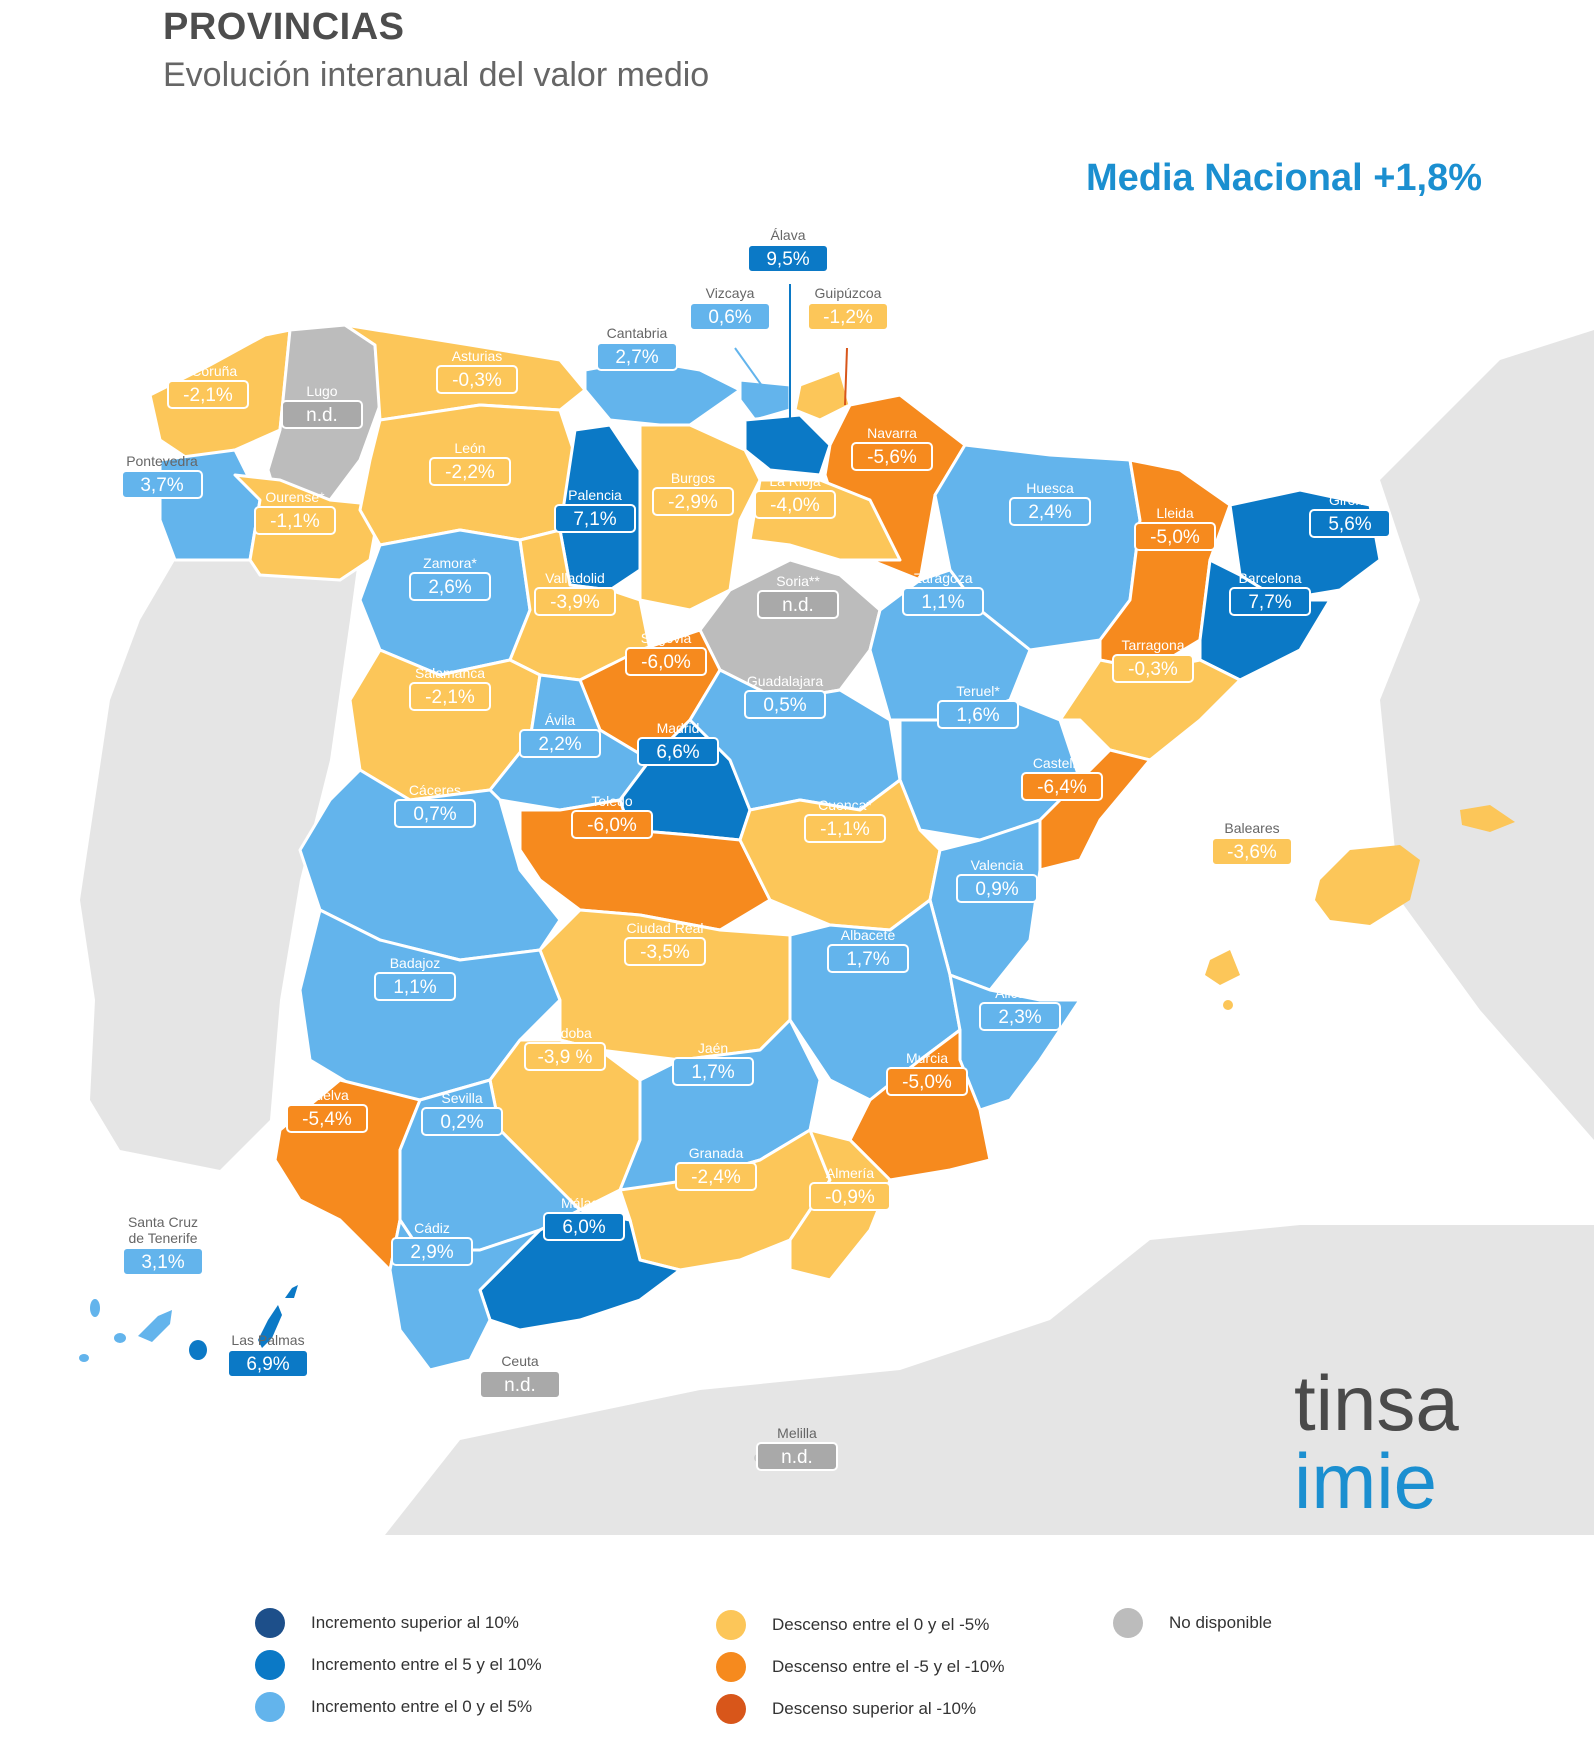  I want to click on province-label: Tarragona -0,3%, so click(1153, 660).